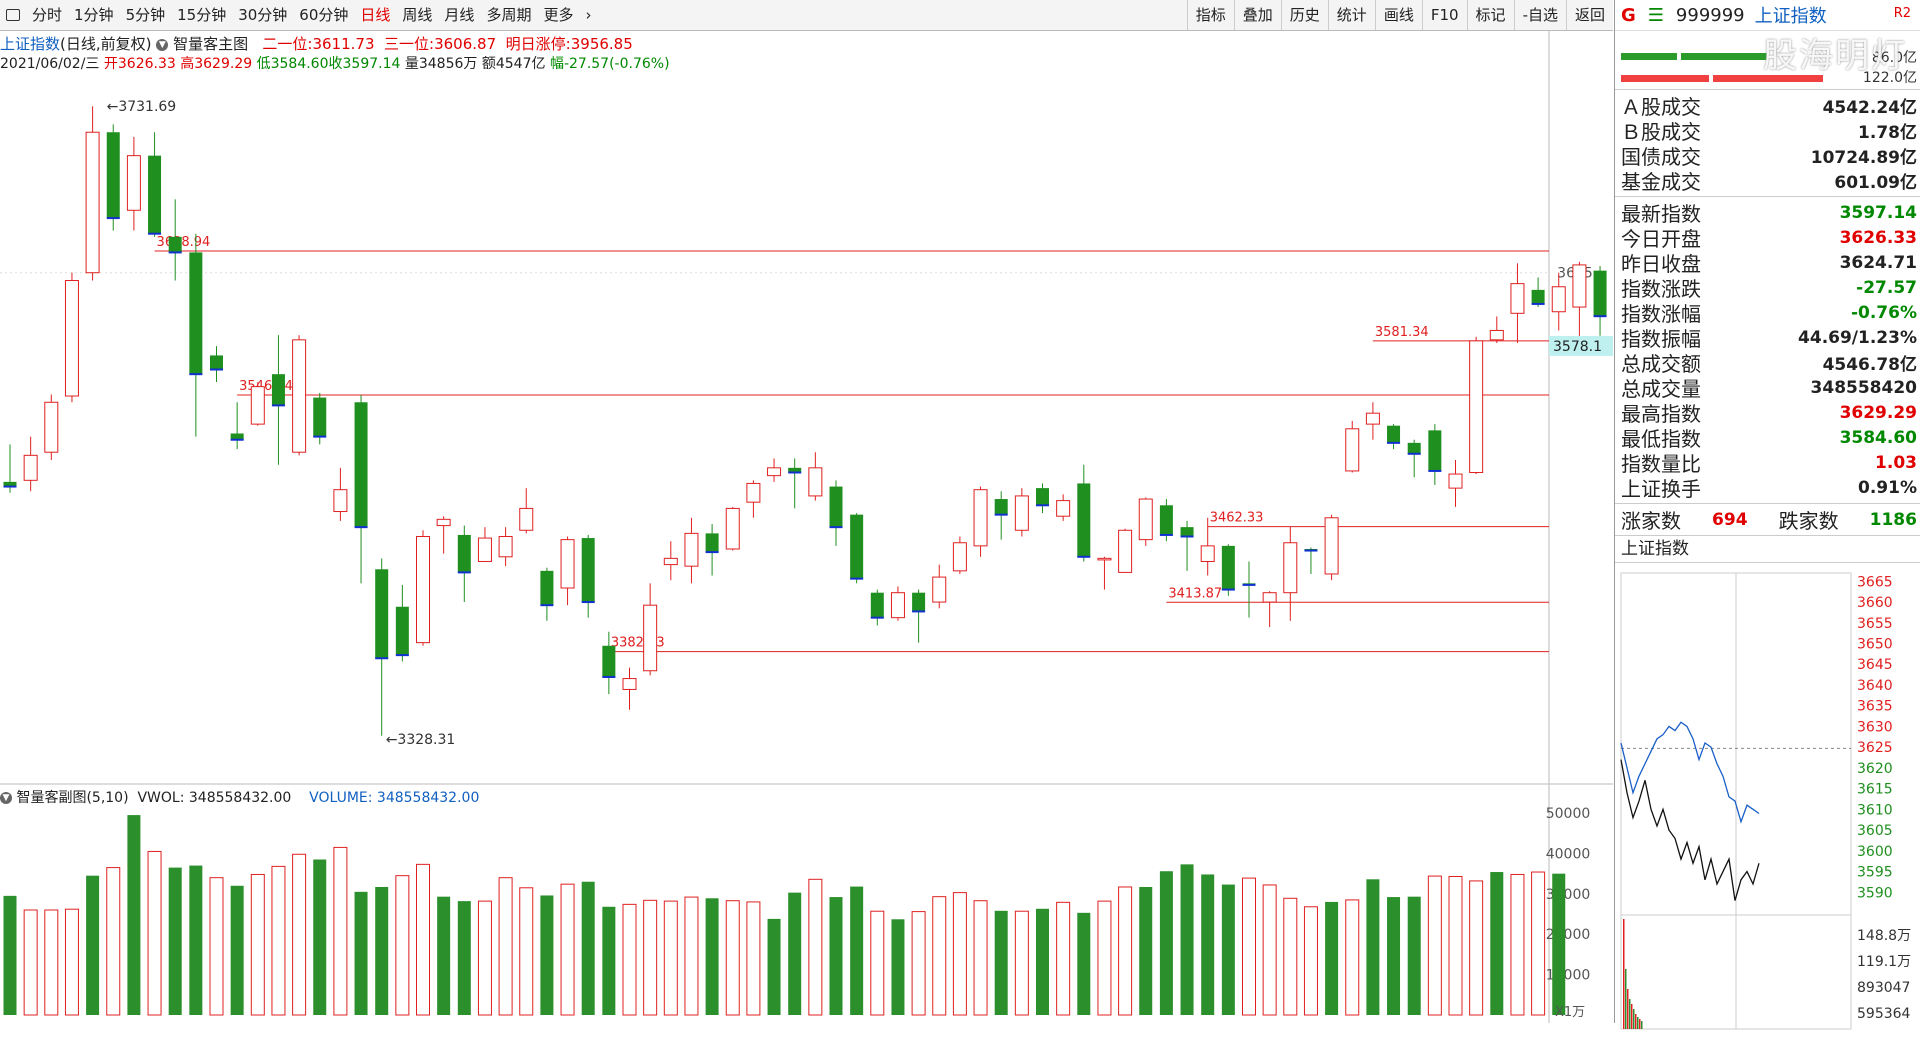  I want to click on stat-row: 最新指数 3597.14, so click(1767, 213).